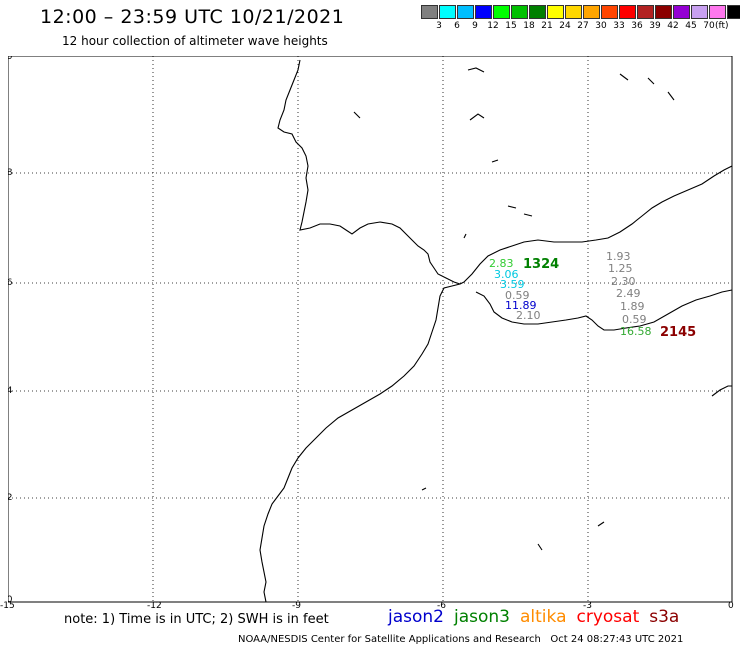 The image size is (740, 650). Describe the element at coordinates (601, 26) in the screenshot. I see `legend-tick-label: 30` at that location.